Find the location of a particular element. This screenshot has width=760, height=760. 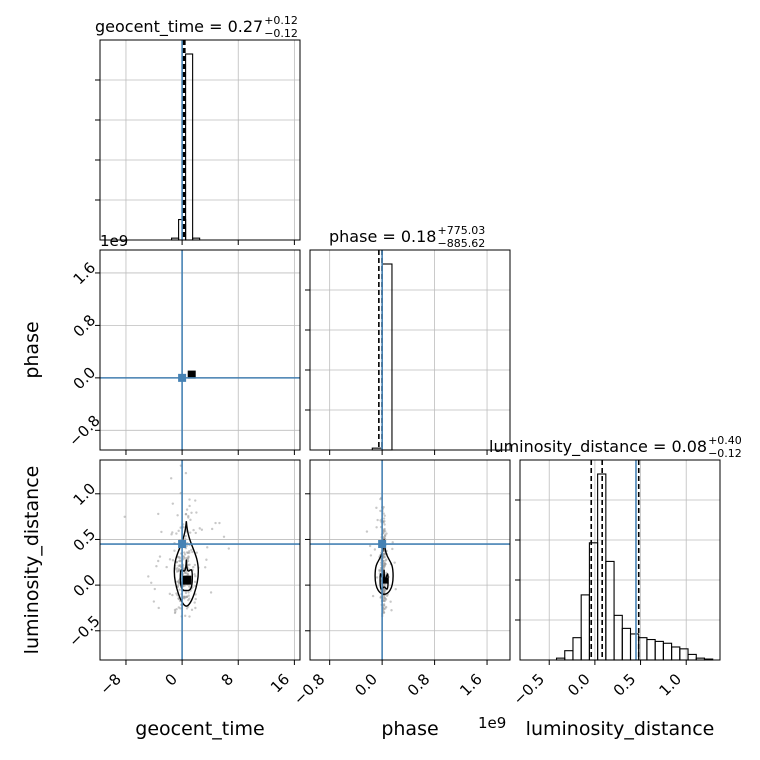

x-axis-label-geocent_time: geocent_time is located at coordinates (199, 729).